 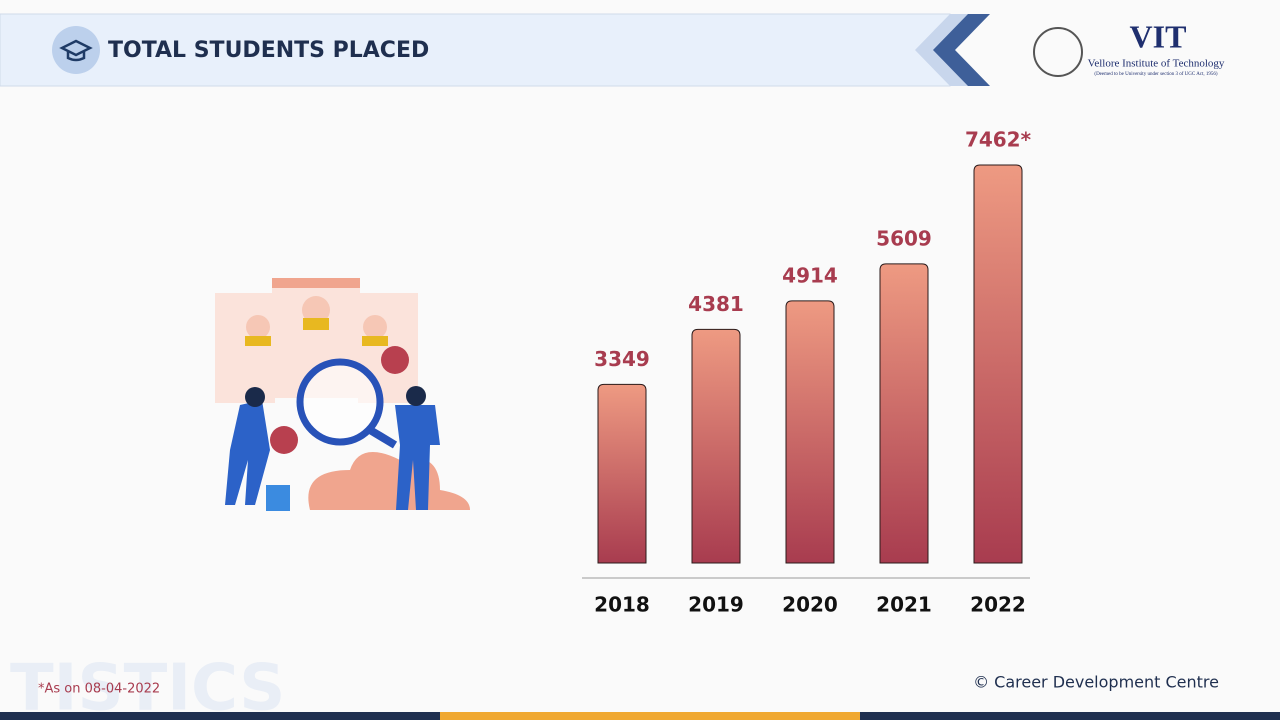 What do you see at coordinates (1058, 52) in the screenshot?
I see `logo-seal` at bounding box center [1058, 52].